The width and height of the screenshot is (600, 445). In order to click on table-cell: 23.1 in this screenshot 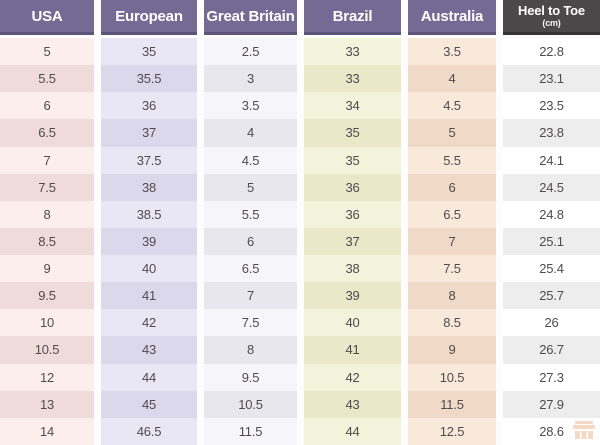, I will do `click(551, 79)`.